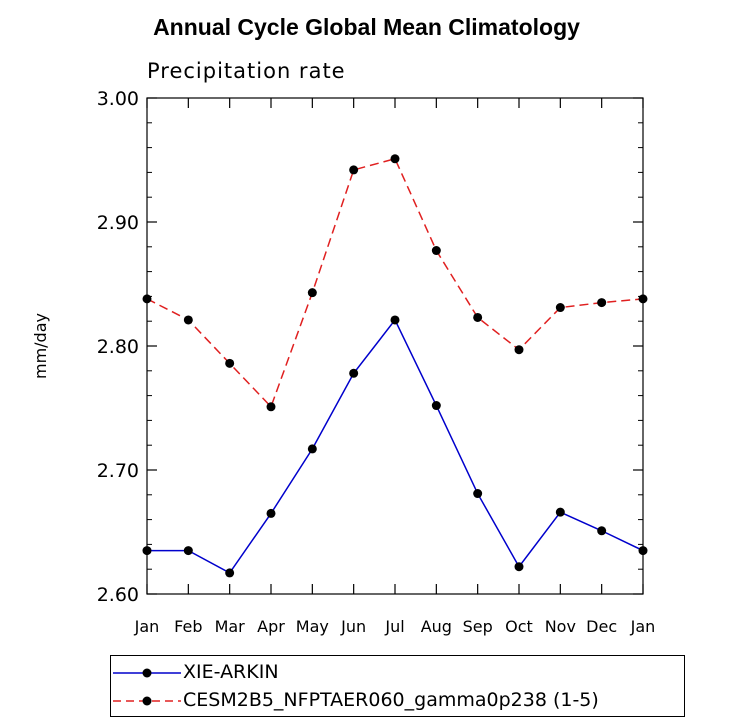 The height and width of the screenshot is (725, 733). What do you see at coordinates (118, 99) in the screenshot?
I see `y-tick-label: 3.00` at bounding box center [118, 99].